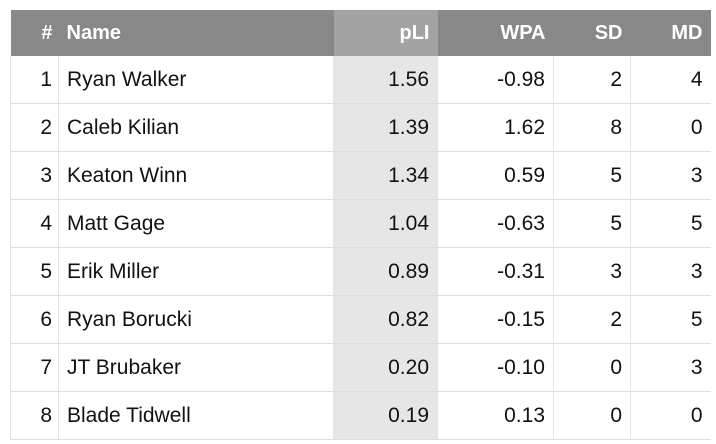  What do you see at coordinates (495, 319) in the screenshot?
I see `cell: -0.15` at bounding box center [495, 319].